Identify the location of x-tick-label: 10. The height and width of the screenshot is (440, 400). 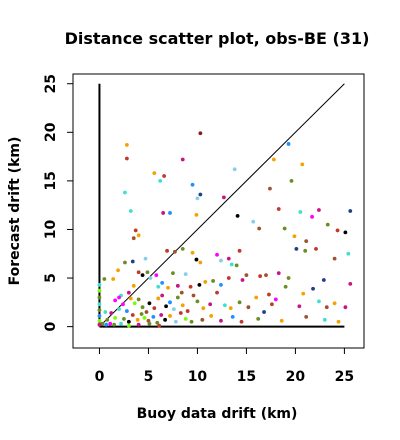
(198, 377).